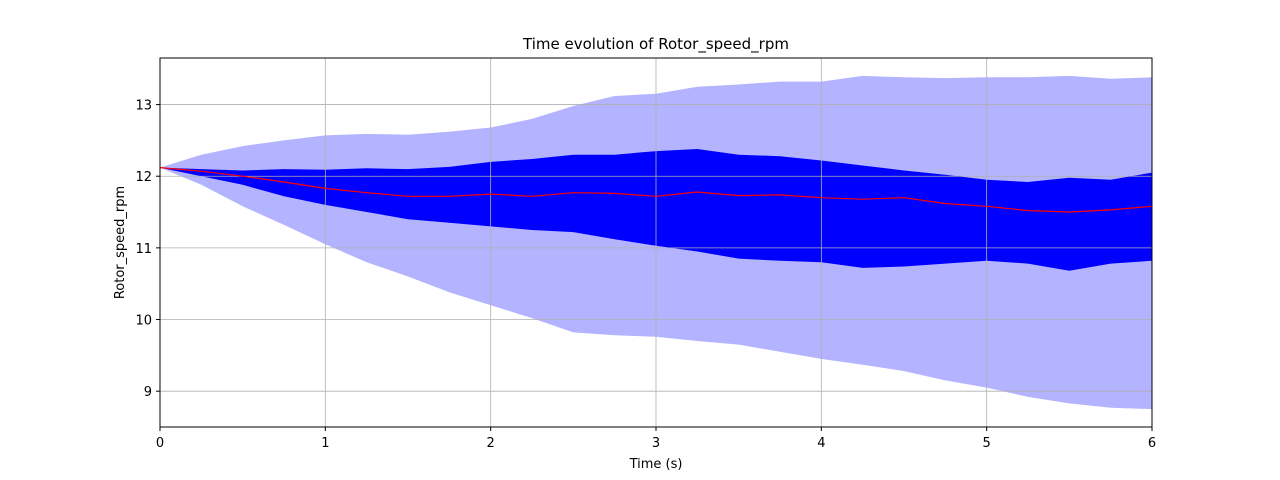 This screenshot has height=480, width=1280. What do you see at coordinates (656, 190) in the screenshot?
I see `mean-line` at bounding box center [656, 190].